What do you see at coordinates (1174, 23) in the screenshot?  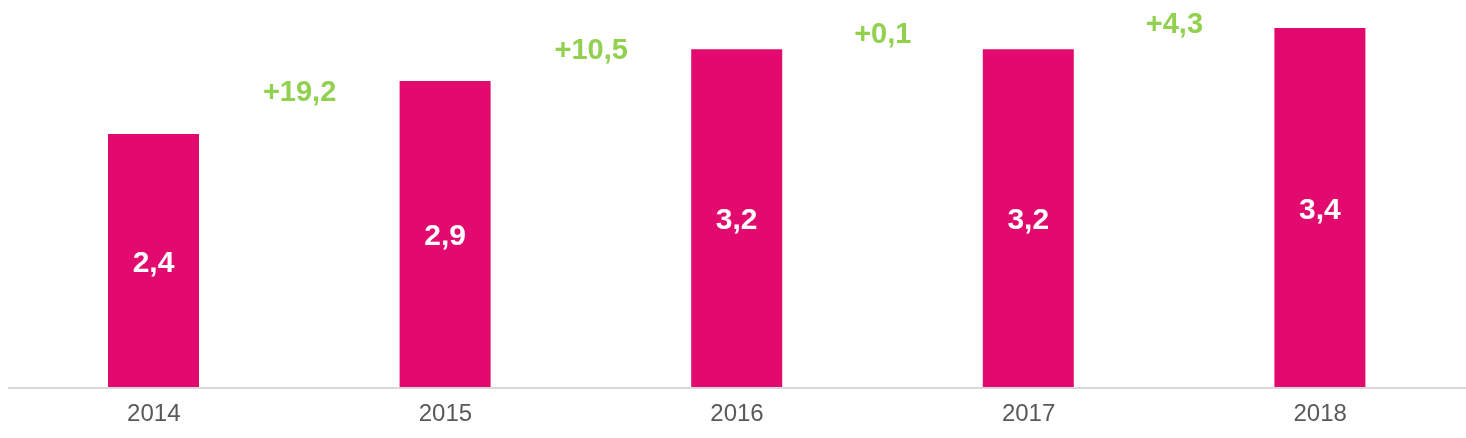 I see `annotation: +4,3` at bounding box center [1174, 23].